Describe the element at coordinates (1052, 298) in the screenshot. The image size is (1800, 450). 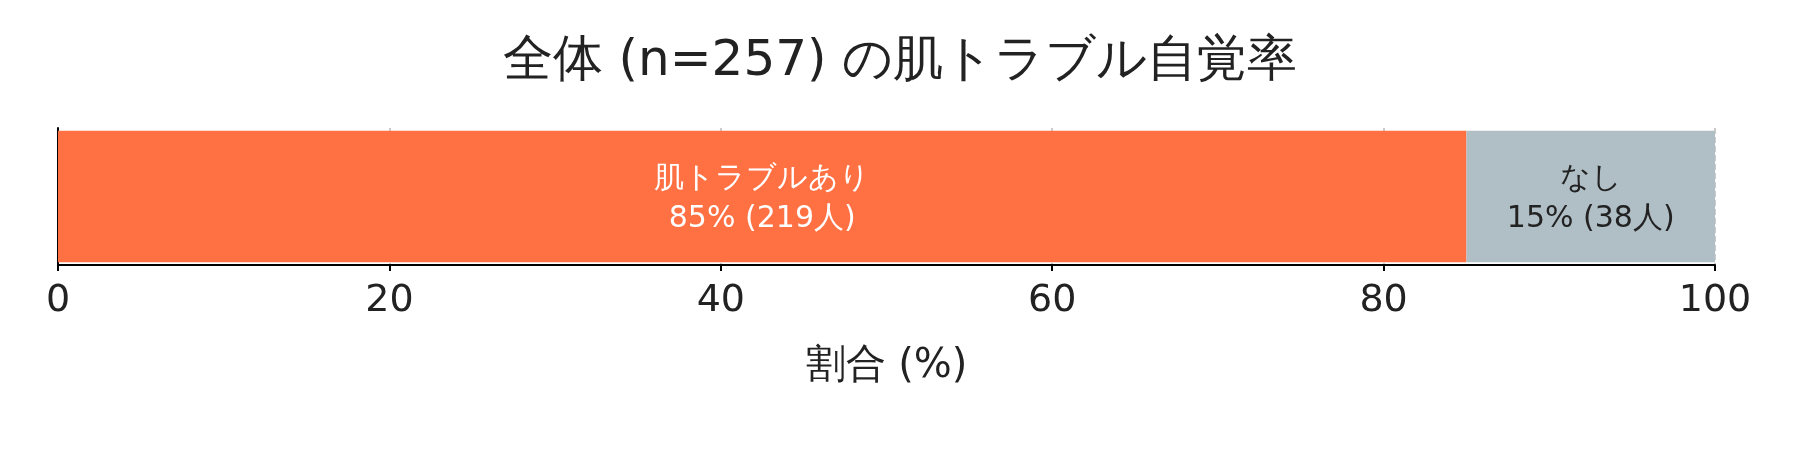
I see `x-tick-label: 60` at that location.